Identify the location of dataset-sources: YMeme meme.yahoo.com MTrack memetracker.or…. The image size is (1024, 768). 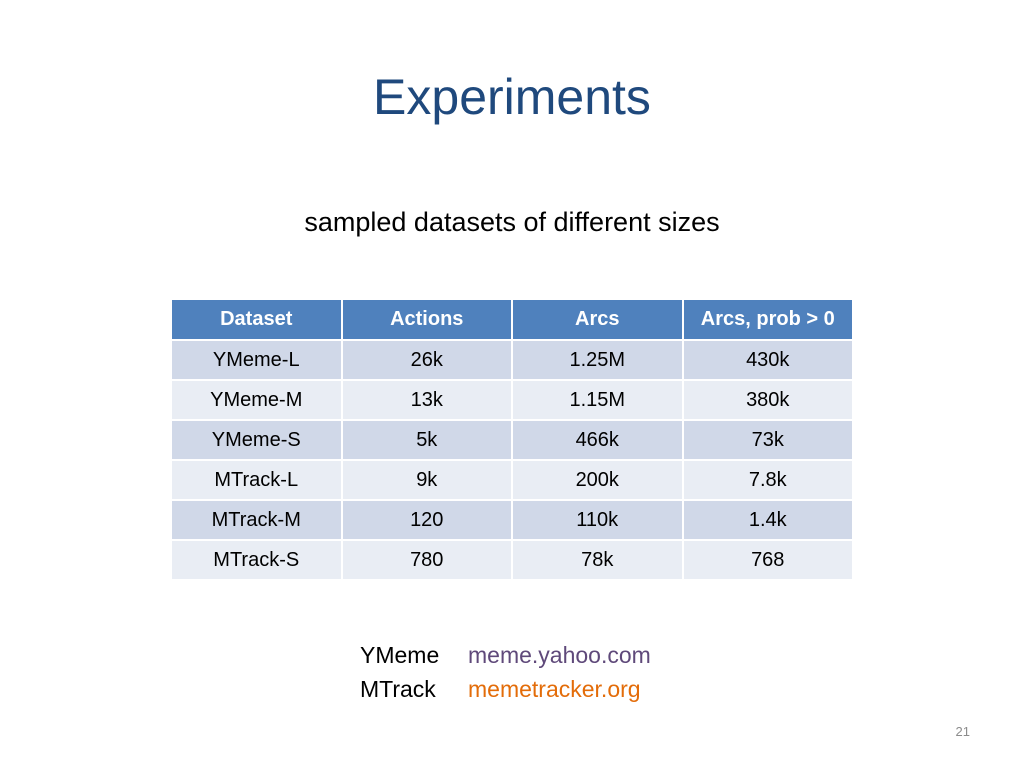
(505, 672).